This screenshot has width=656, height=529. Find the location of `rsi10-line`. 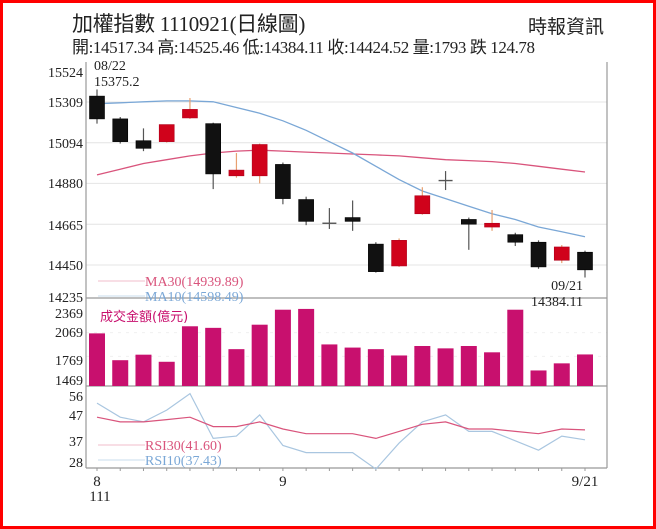

rsi10-line is located at coordinates (341, 431).